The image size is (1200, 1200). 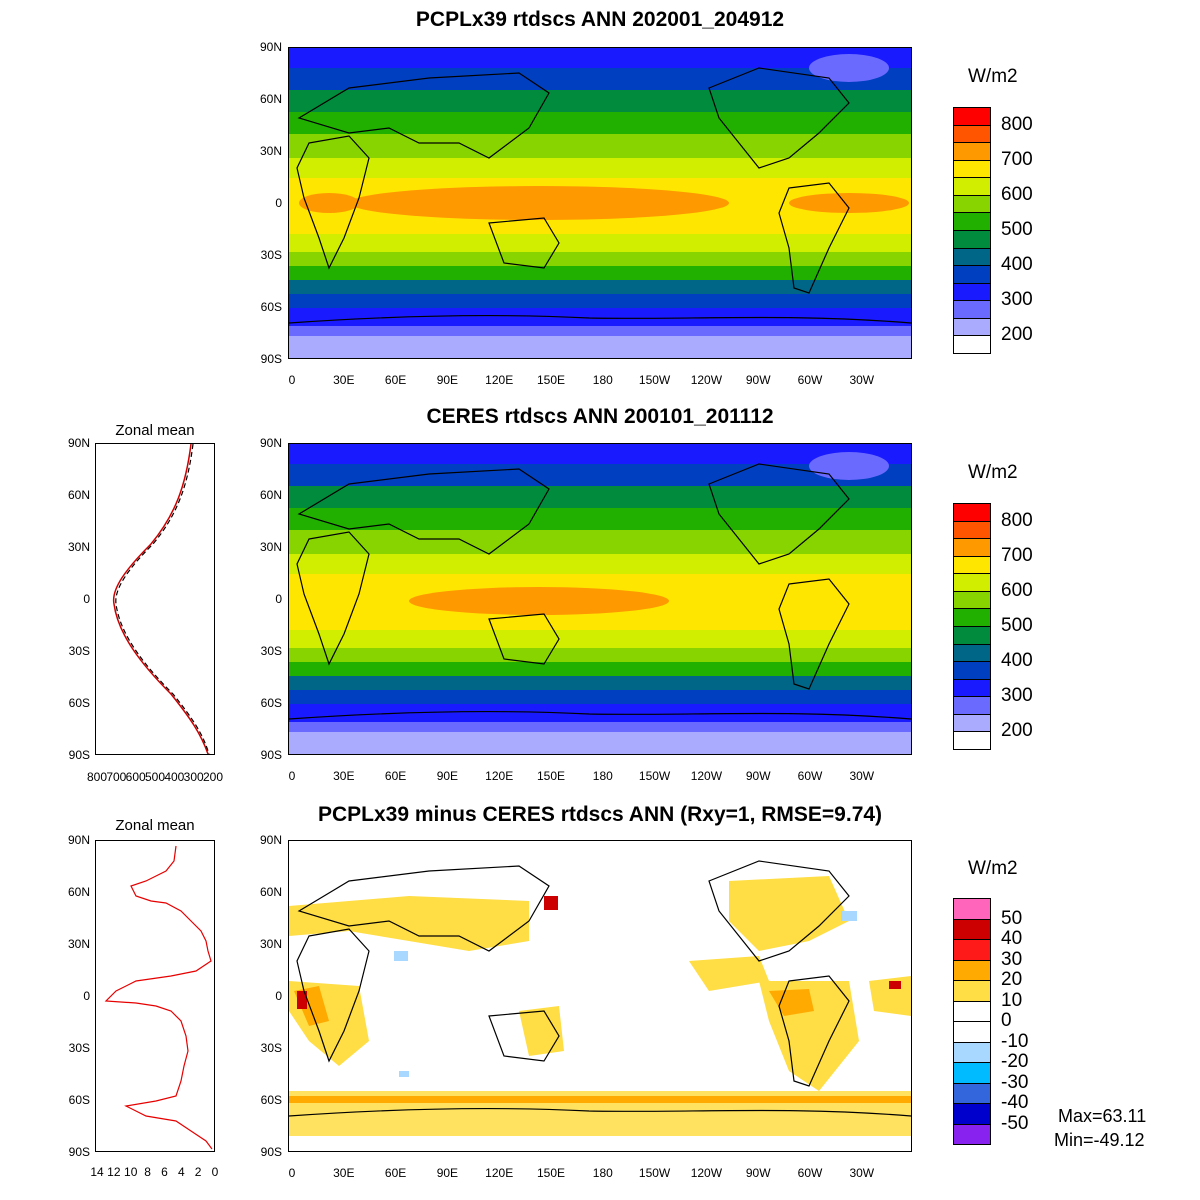 I want to click on zonal2-x-tick: 6, so click(x=164, y=1172).